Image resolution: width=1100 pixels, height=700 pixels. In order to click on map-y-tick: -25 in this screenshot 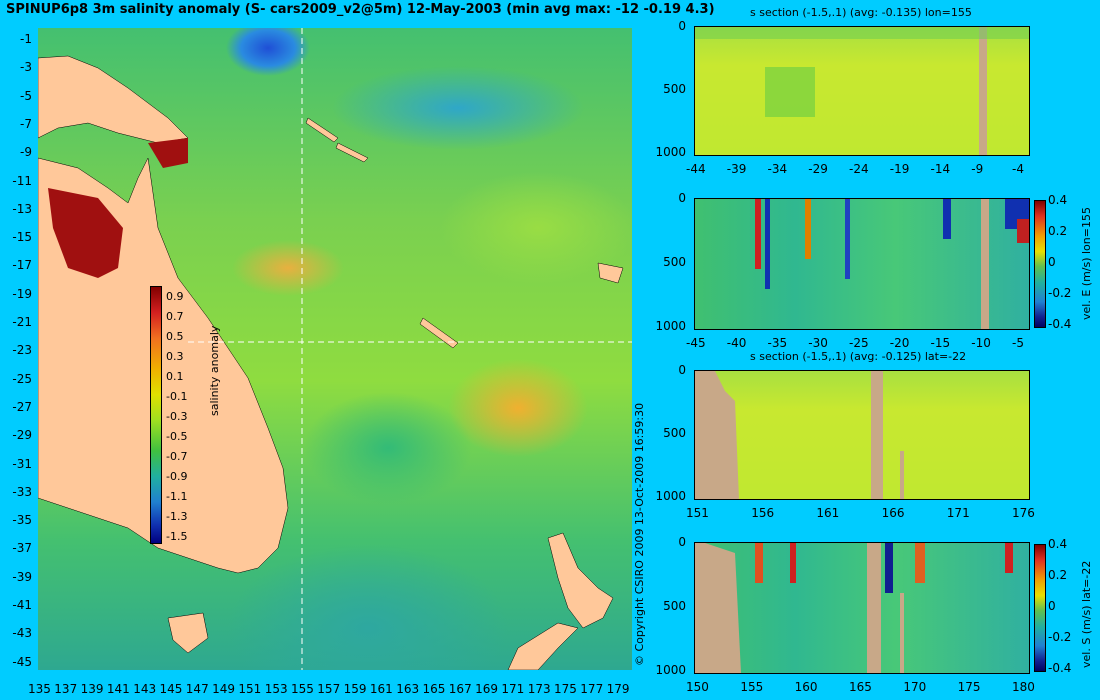, I will do `click(22, 378)`.